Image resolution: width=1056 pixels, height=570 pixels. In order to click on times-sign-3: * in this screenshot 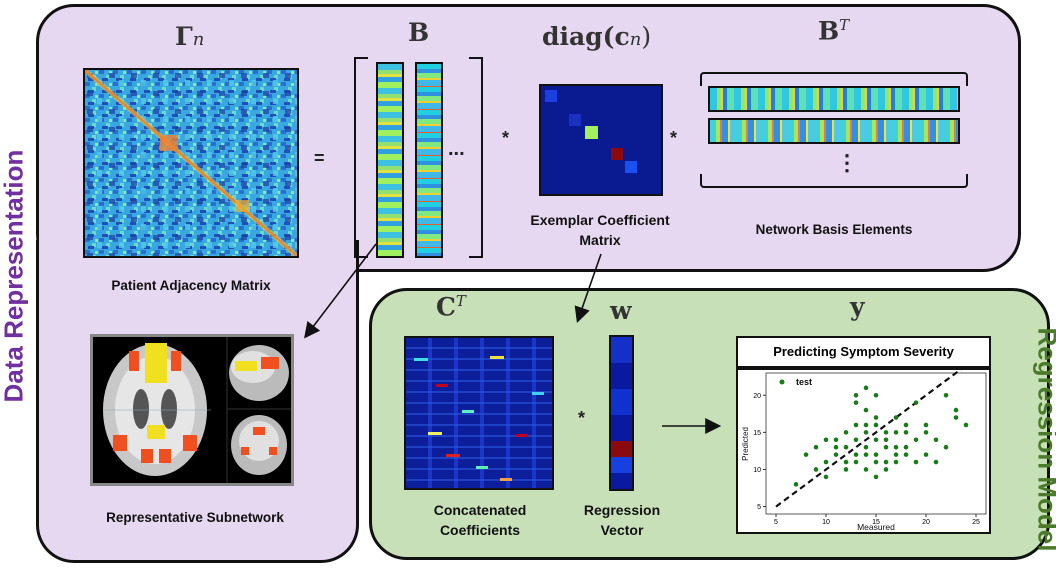, I will do `click(582, 418)`.